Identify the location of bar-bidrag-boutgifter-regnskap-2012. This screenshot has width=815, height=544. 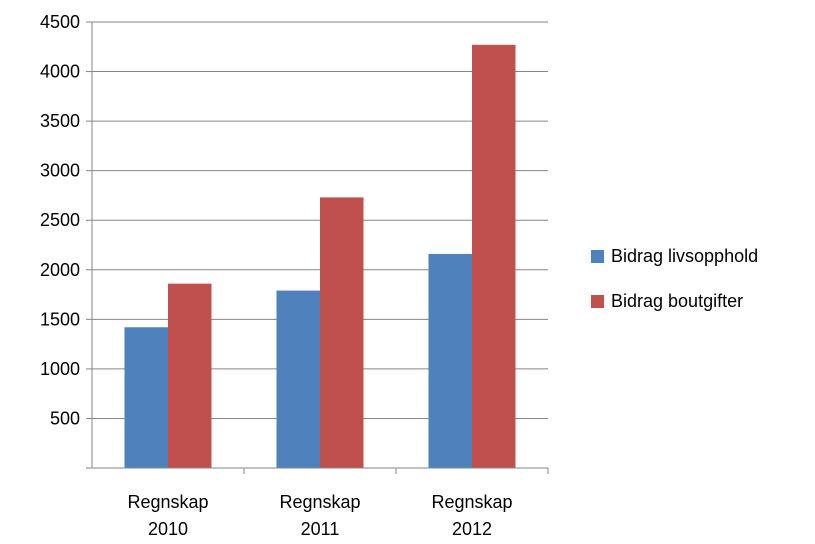
(494, 256).